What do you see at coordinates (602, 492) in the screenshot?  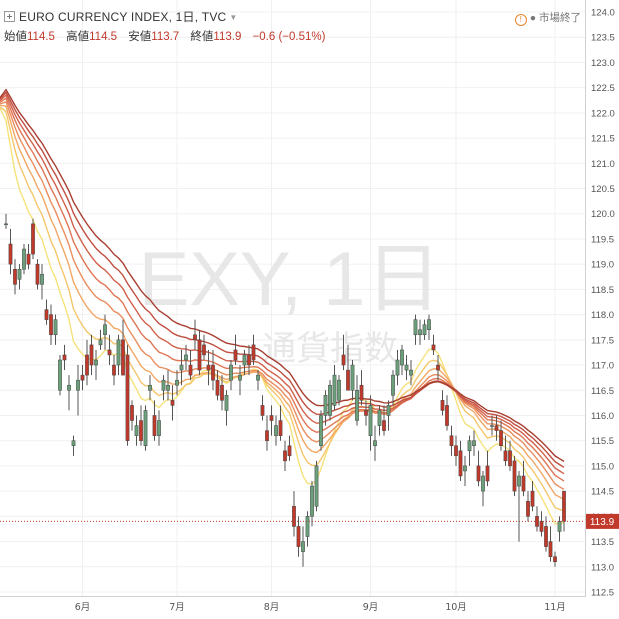 I see `y-tick-label: 114.5` at bounding box center [602, 492].